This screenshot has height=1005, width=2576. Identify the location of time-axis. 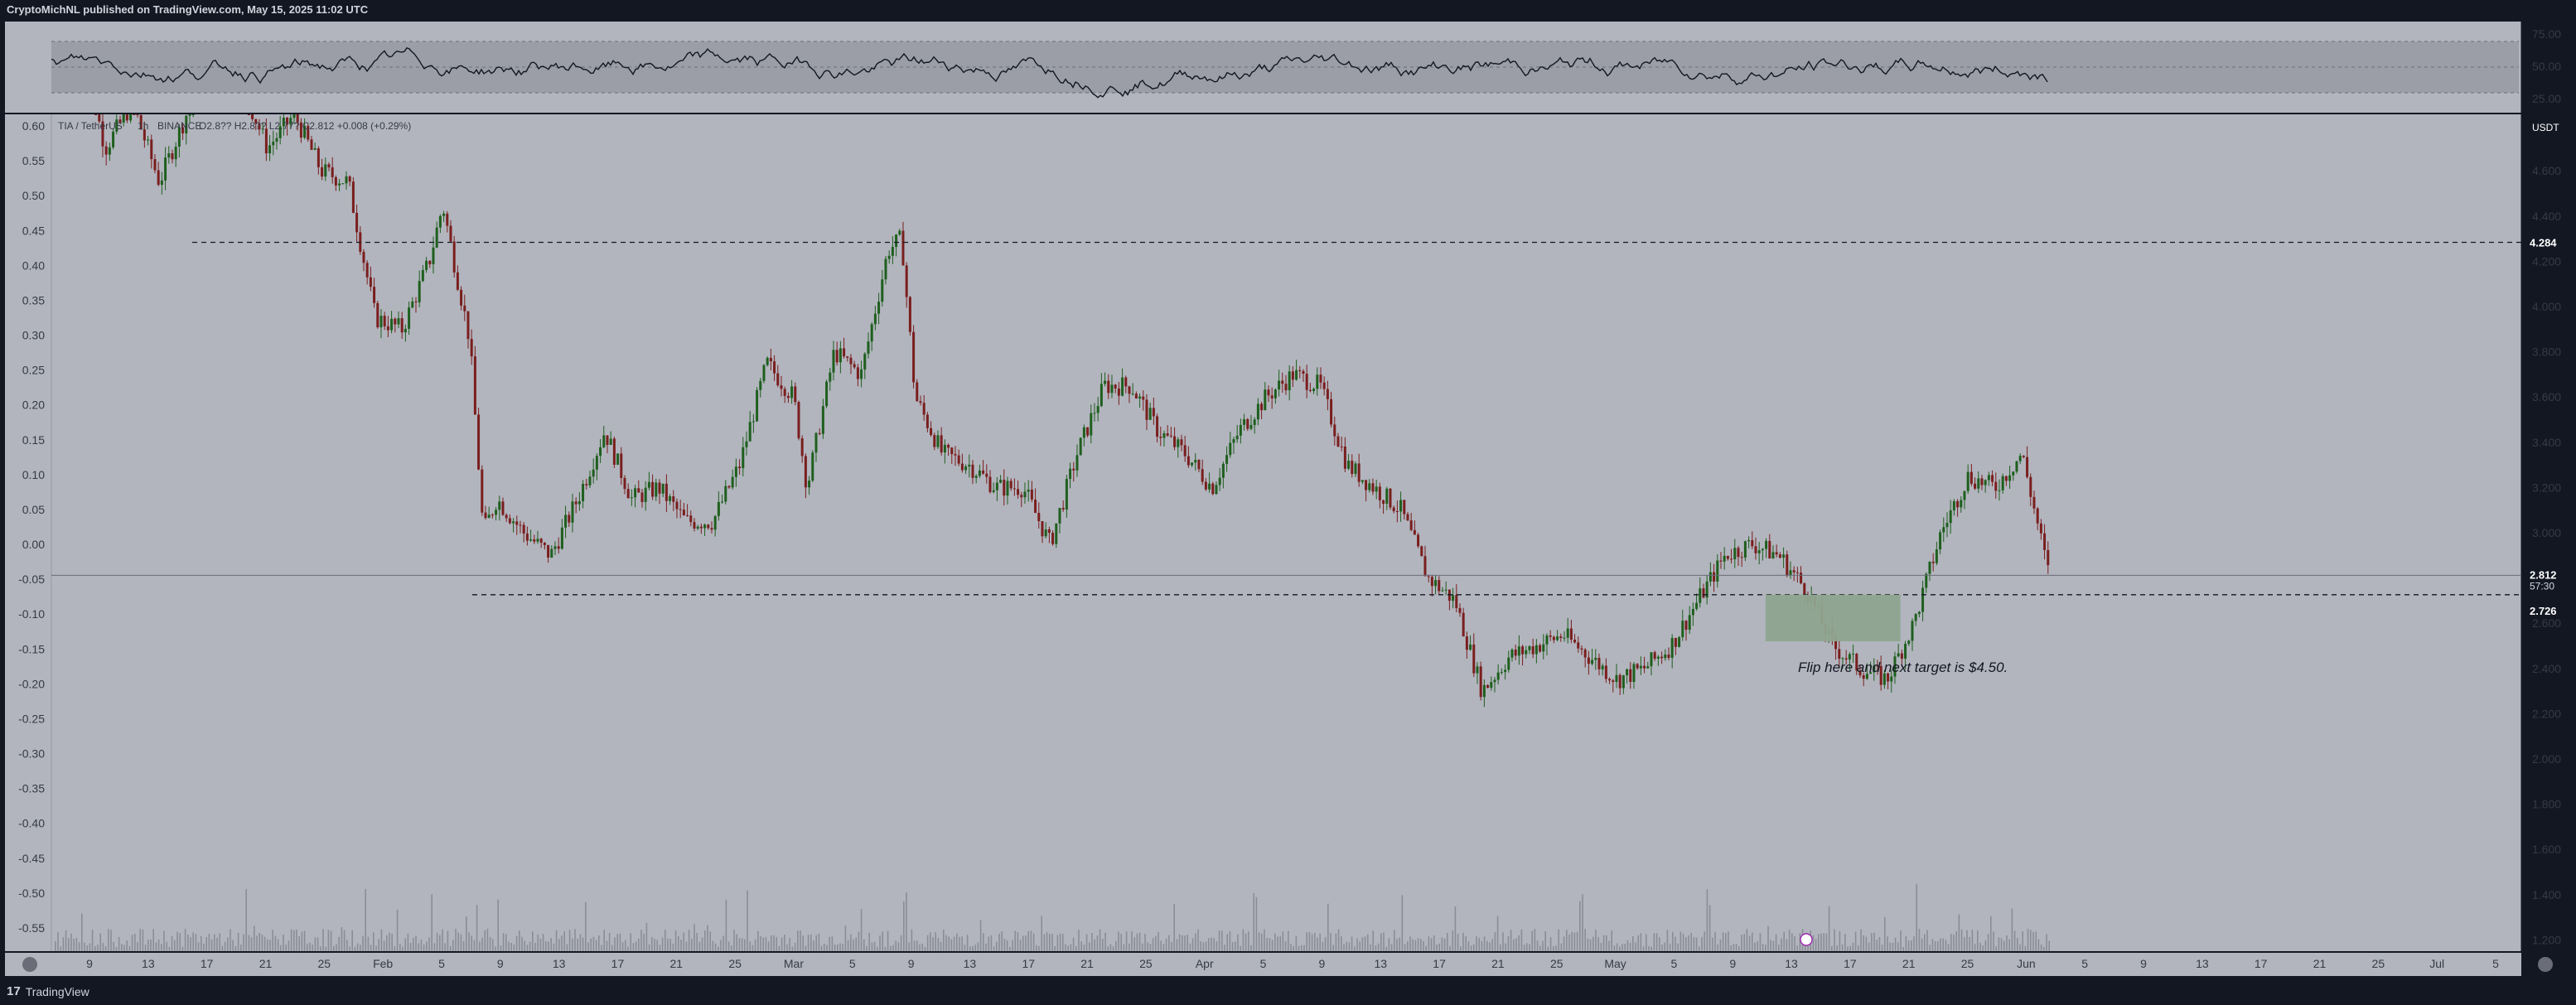
(1263, 964).